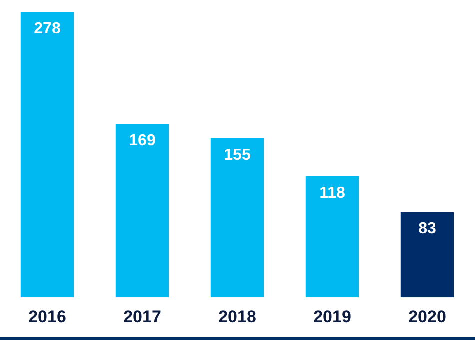 This screenshot has height=352, width=475. What do you see at coordinates (47, 316) in the screenshot?
I see `x-tick-label: 2016` at bounding box center [47, 316].